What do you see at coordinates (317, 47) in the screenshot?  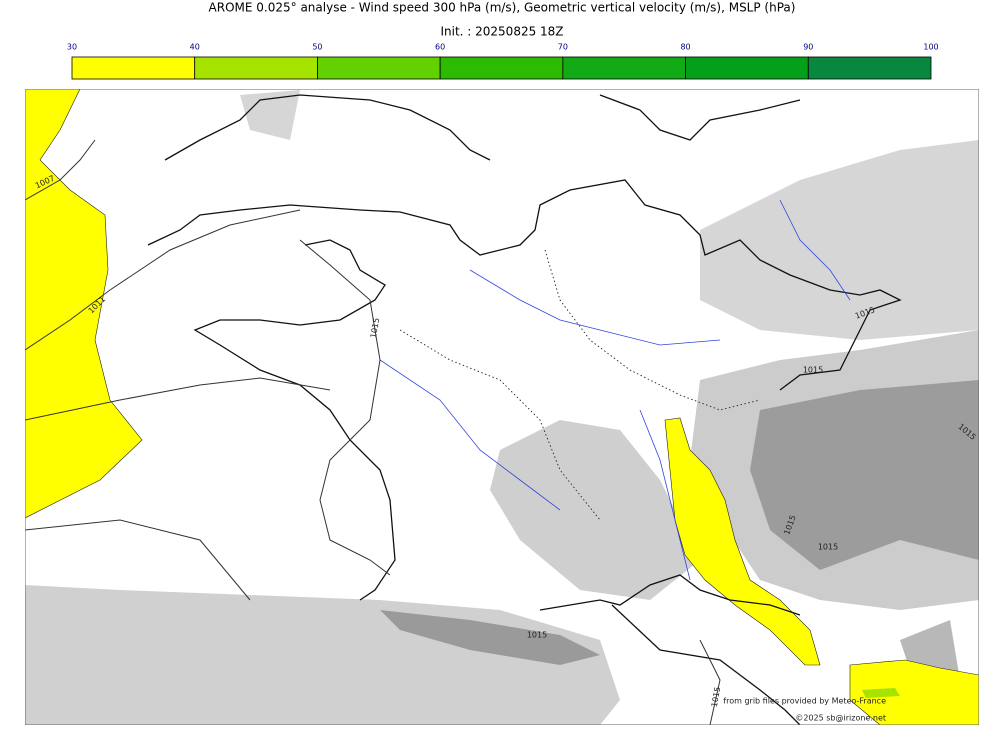 I see `colorbar-tick-label: 50` at bounding box center [317, 47].